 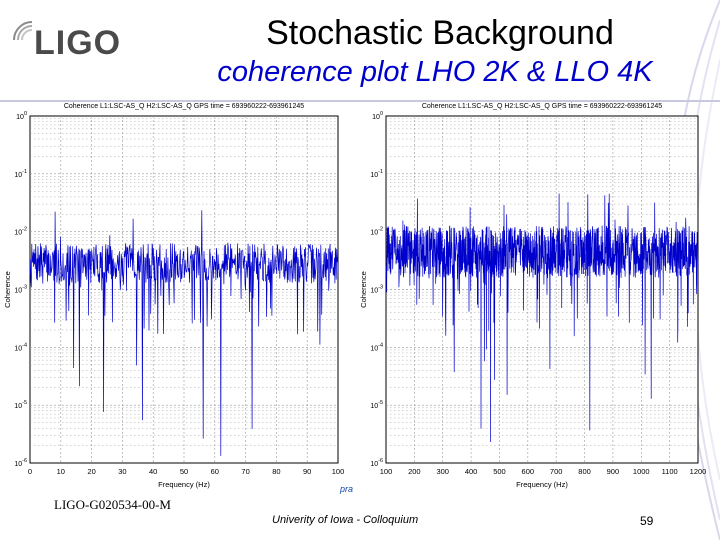 What do you see at coordinates (215, 471) in the screenshot?
I see `x-tick-label: 60` at bounding box center [215, 471].